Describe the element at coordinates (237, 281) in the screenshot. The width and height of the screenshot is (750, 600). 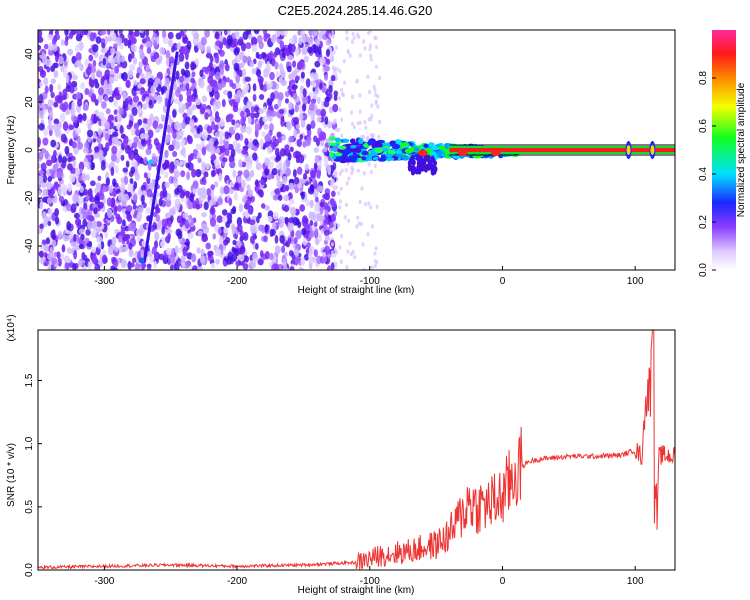
I see `x-tick-label: -200` at that location.